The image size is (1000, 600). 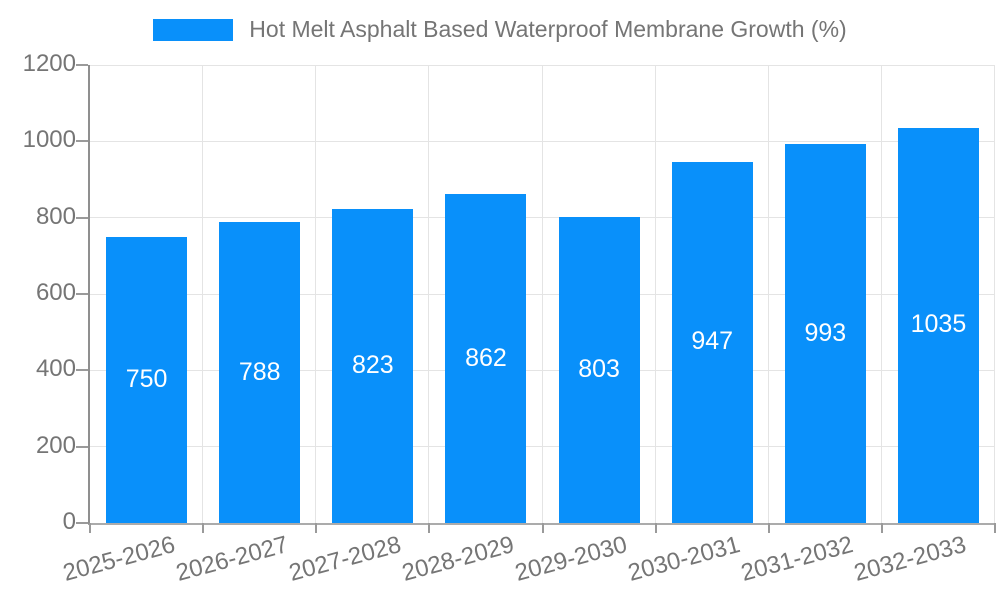 I want to click on bar-value-label: 788, so click(x=259, y=371).